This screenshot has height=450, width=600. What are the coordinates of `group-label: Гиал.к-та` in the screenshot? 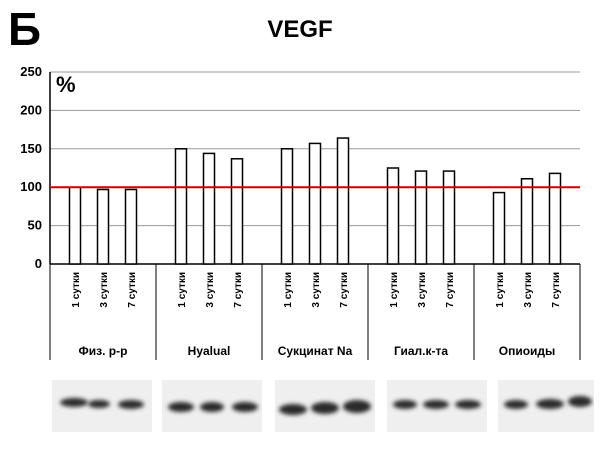 It's located at (421, 351).